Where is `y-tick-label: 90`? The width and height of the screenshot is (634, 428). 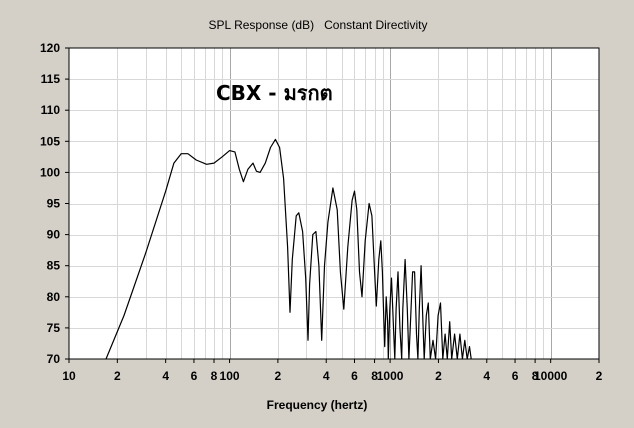
y-tick-label: 90 is located at coordinates (54, 235).